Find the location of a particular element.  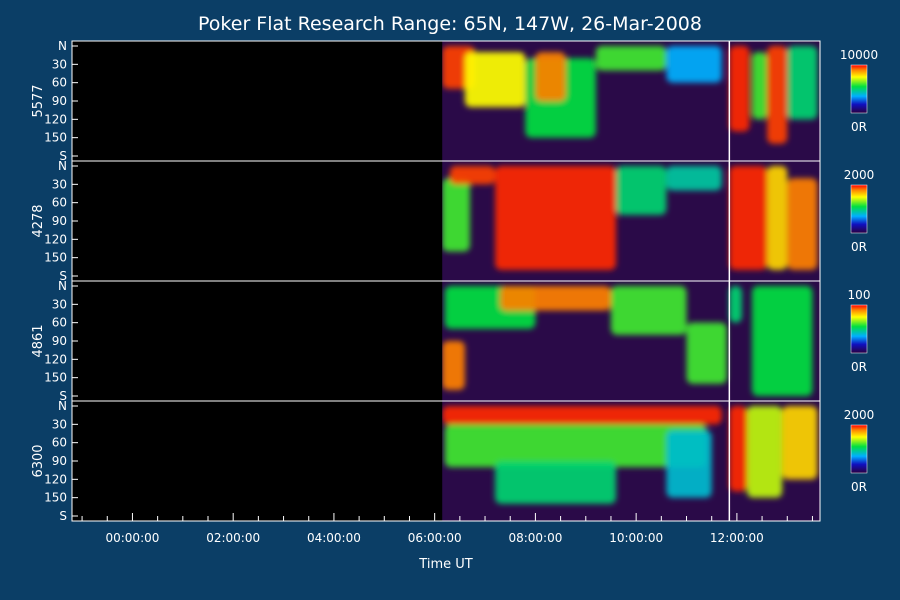

x-tick-label: 10:00:00 is located at coordinates (636, 538).